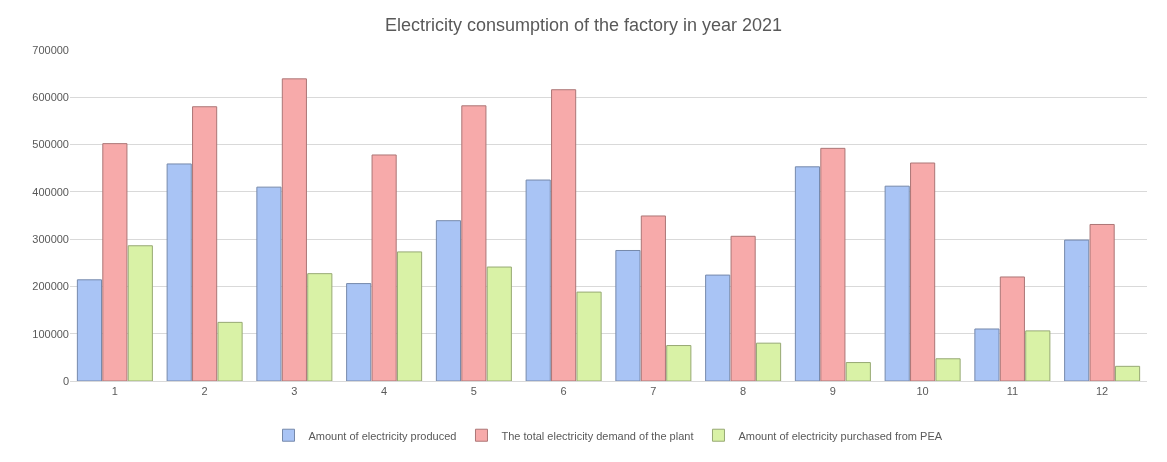 Image resolution: width=1167 pixels, height=462 pixels. I want to click on chart-title: Electricity consumption of the factory in year 2021, so click(583, 25).